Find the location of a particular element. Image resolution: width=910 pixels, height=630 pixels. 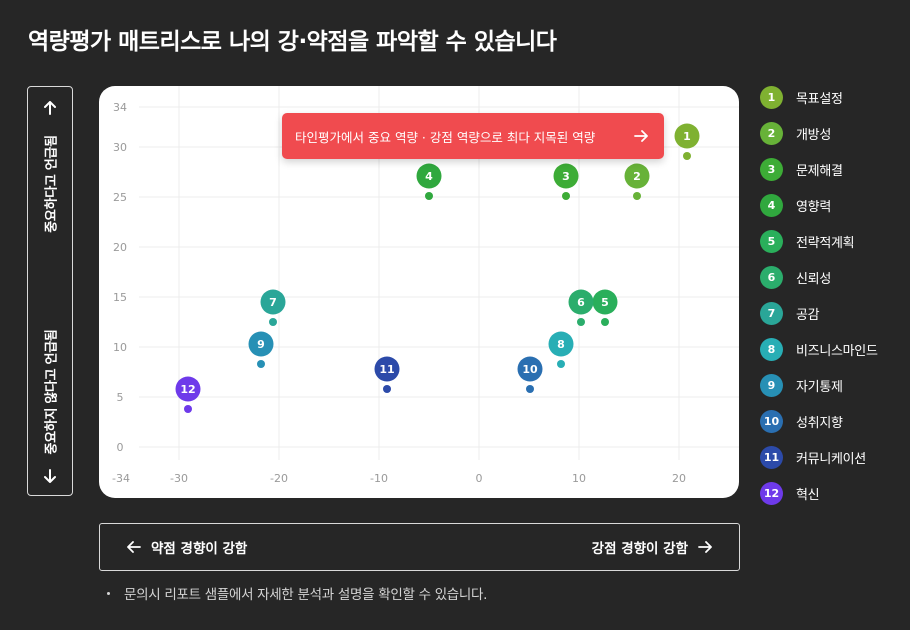

legend-label: 자기통제 is located at coordinates (819, 387).